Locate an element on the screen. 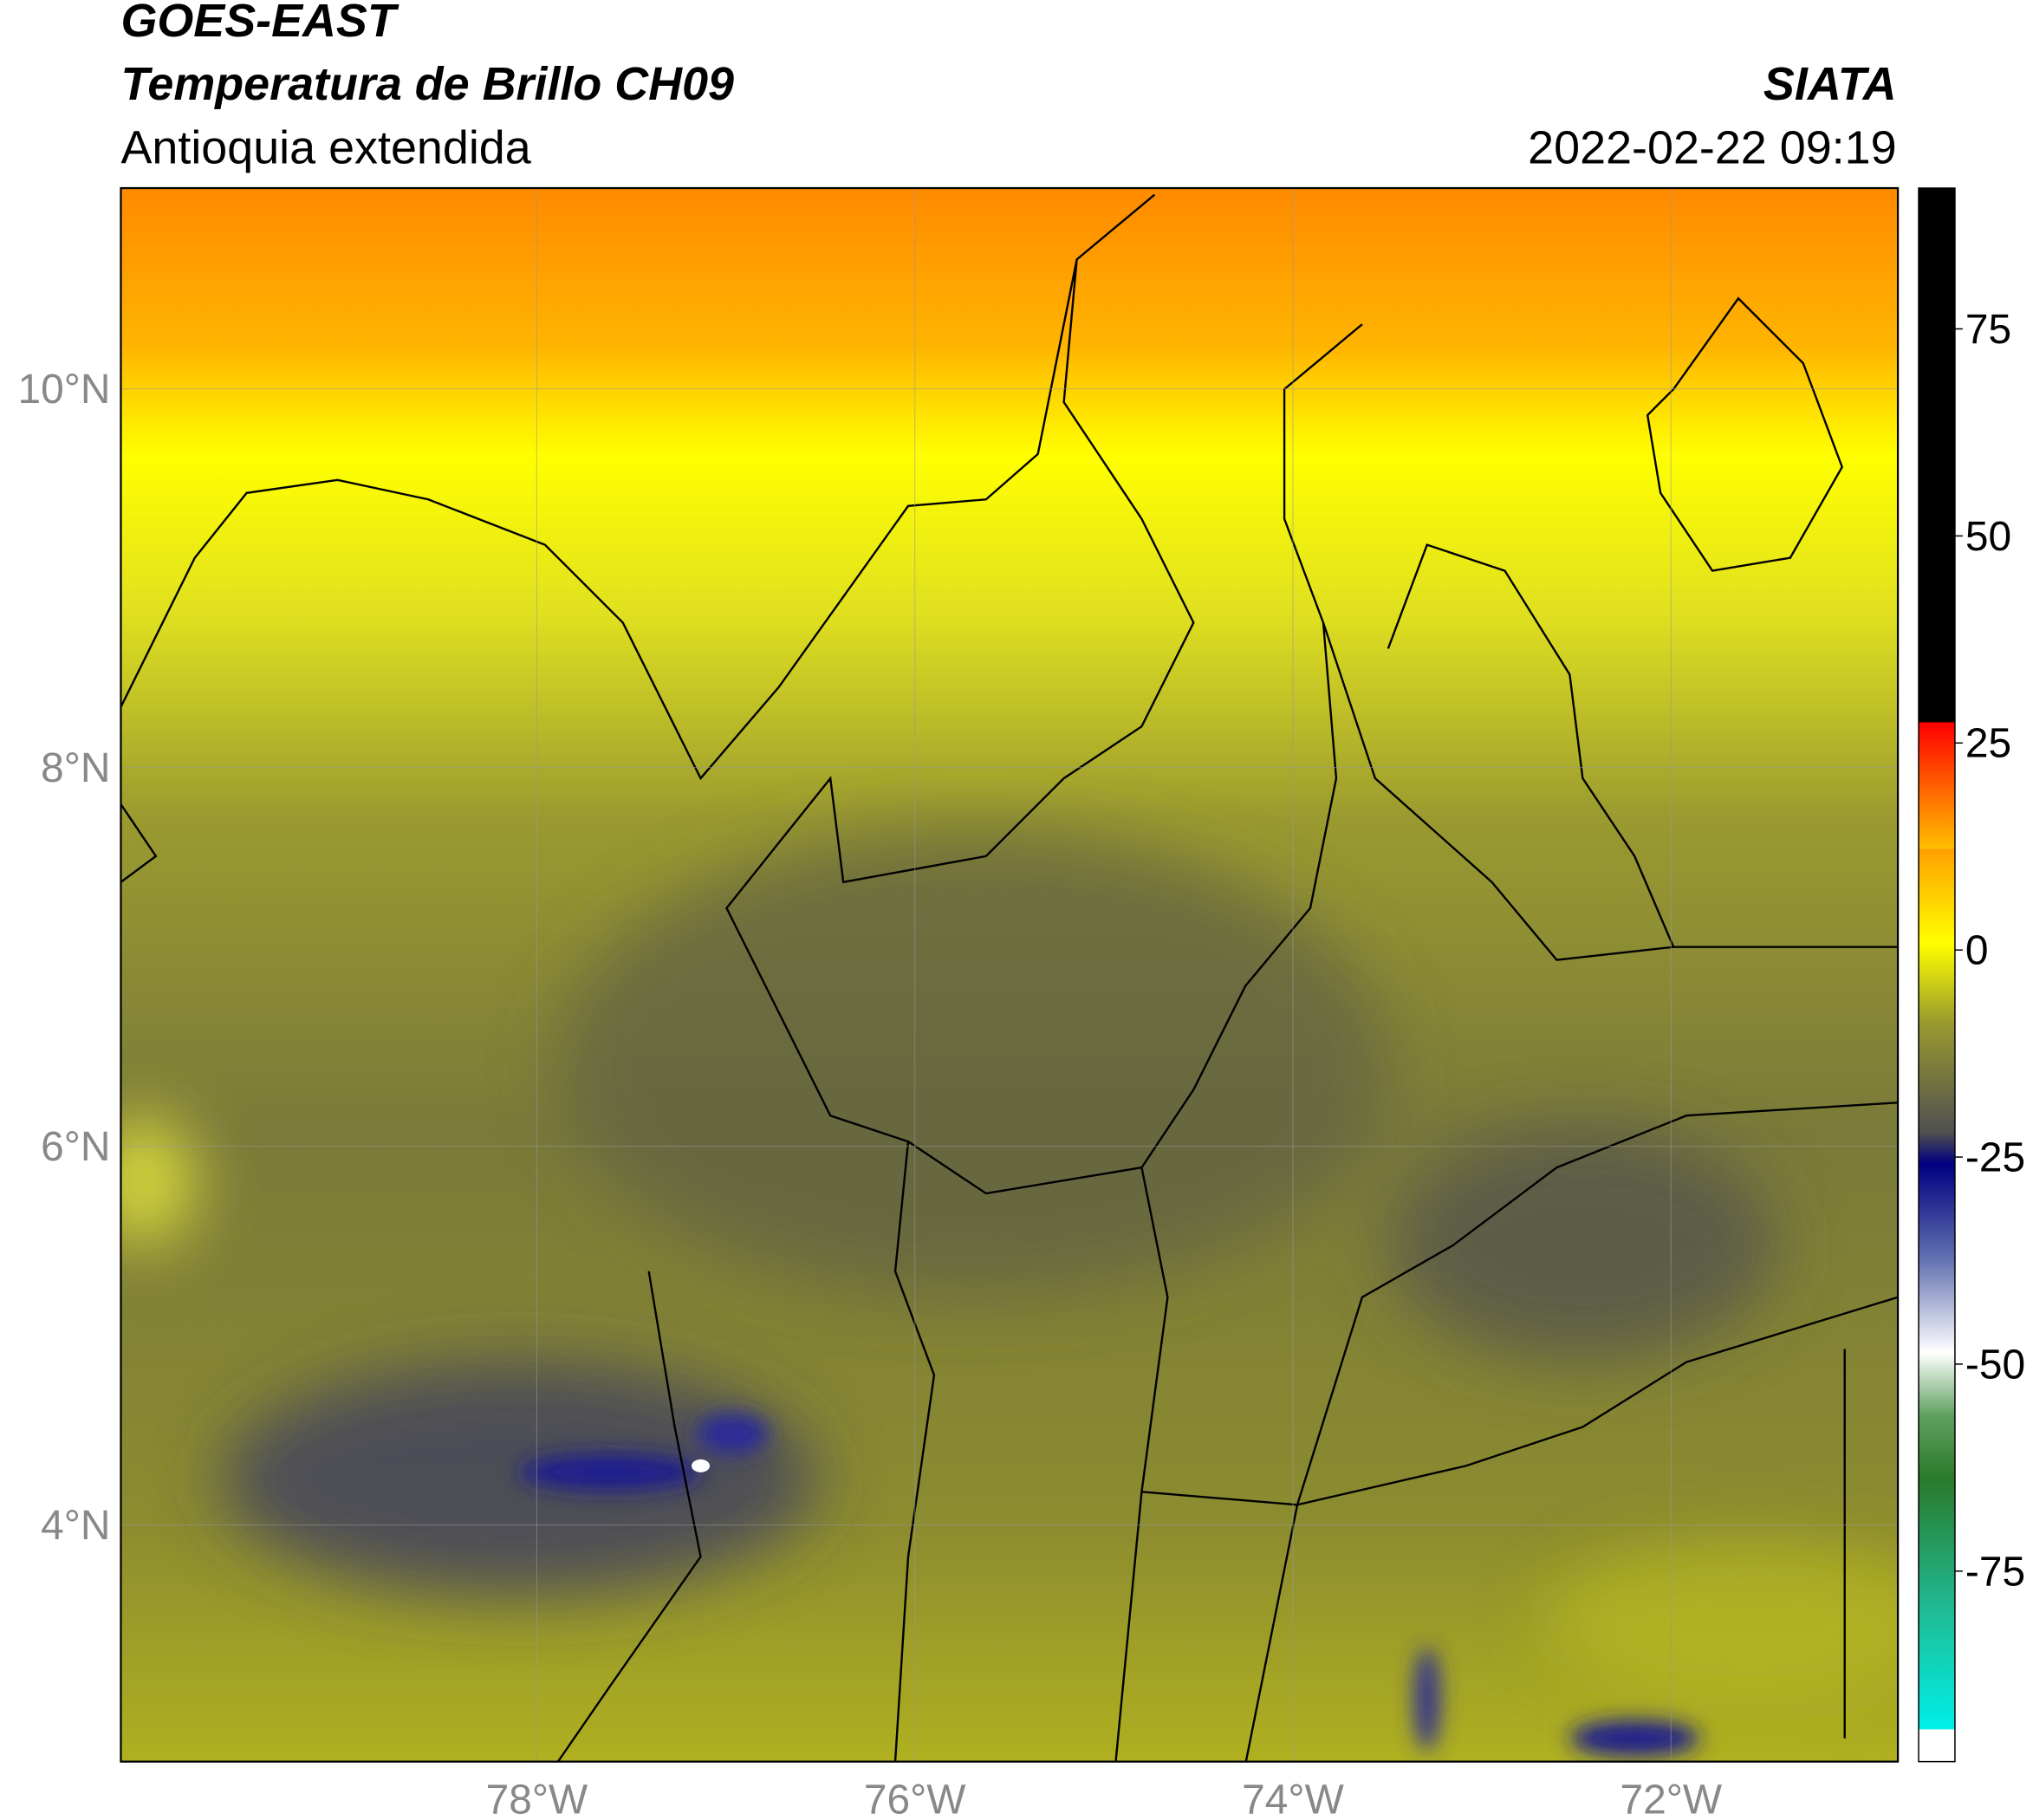  colorbar-tick-label: 50 is located at coordinates (1988, 537).